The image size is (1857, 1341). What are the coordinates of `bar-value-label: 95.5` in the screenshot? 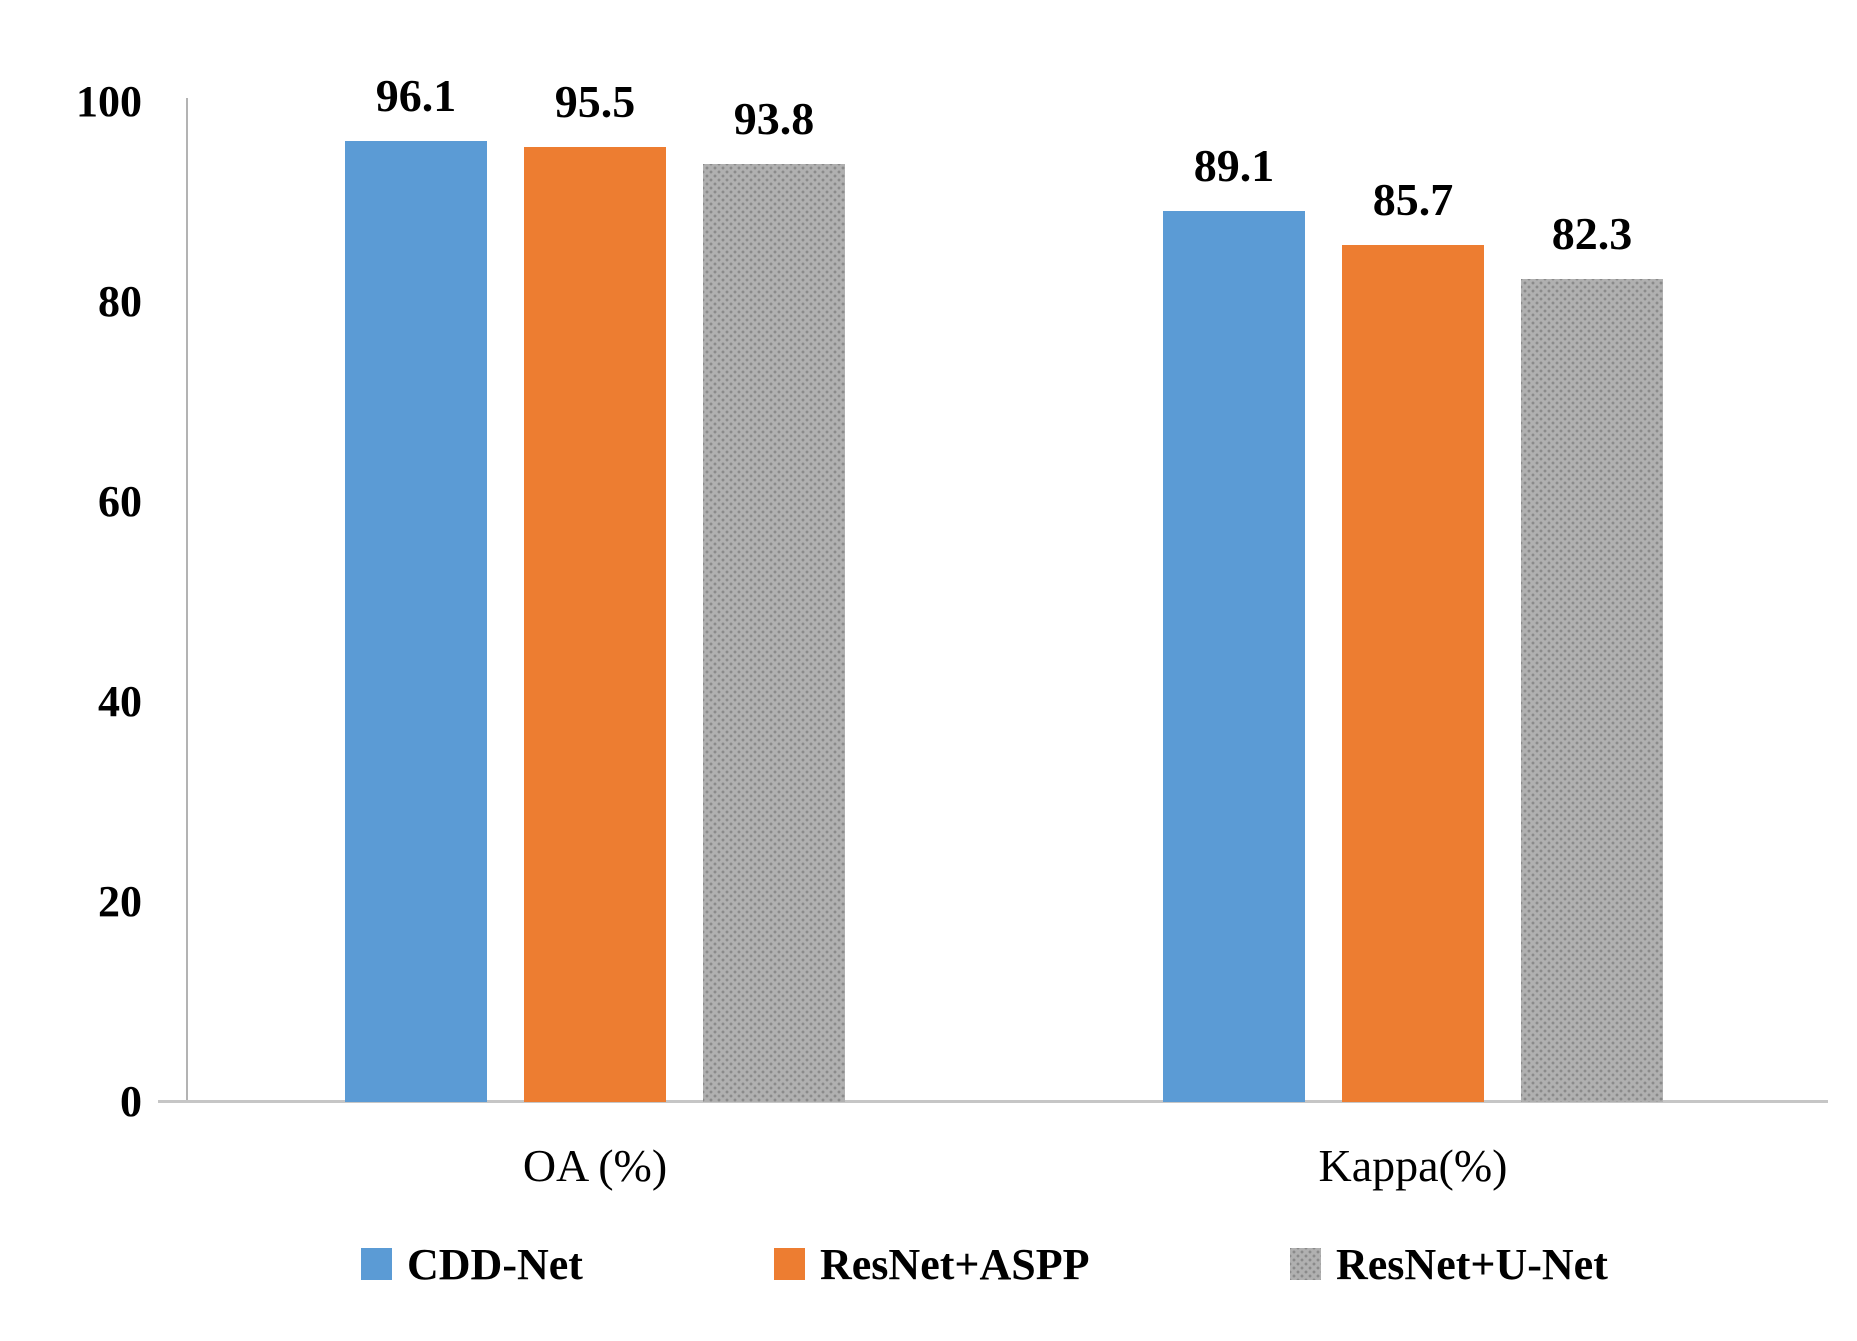 It's located at (595, 101).